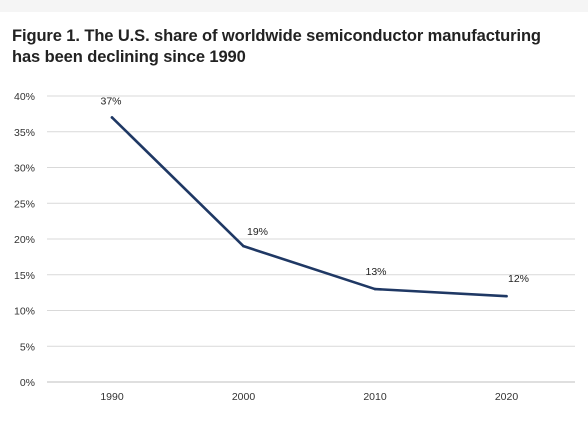 This screenshot has height=436, width=588. What do you see at coordinates (112, 397) in the screenshot?
I see `x-tick-label: 1990` at bounding box center [112, 397].